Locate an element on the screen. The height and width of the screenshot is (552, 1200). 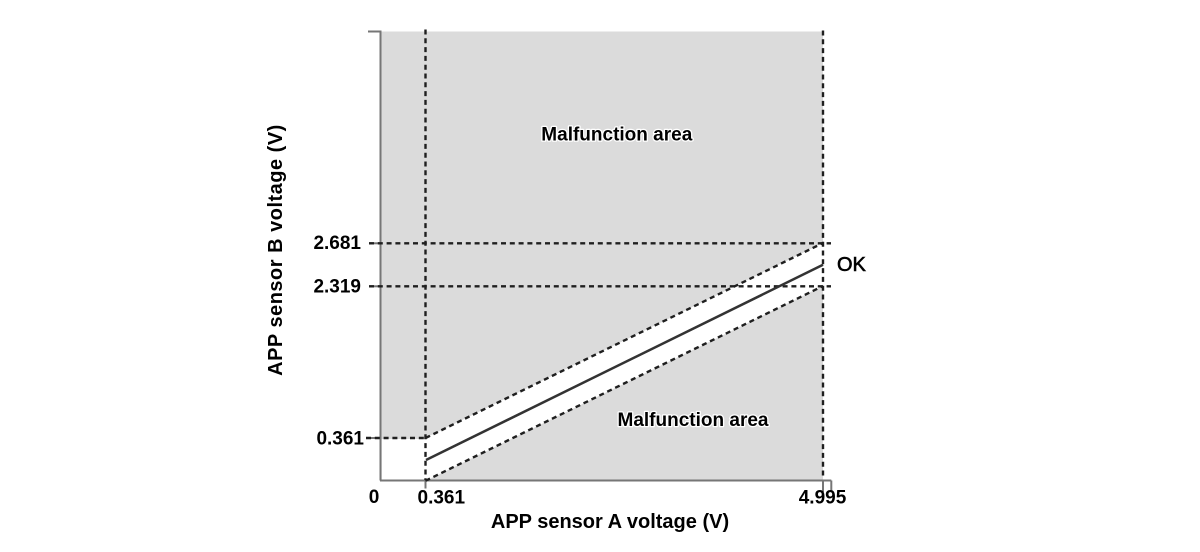
svg-text: 4.995 is located at coordinates (823, 498).